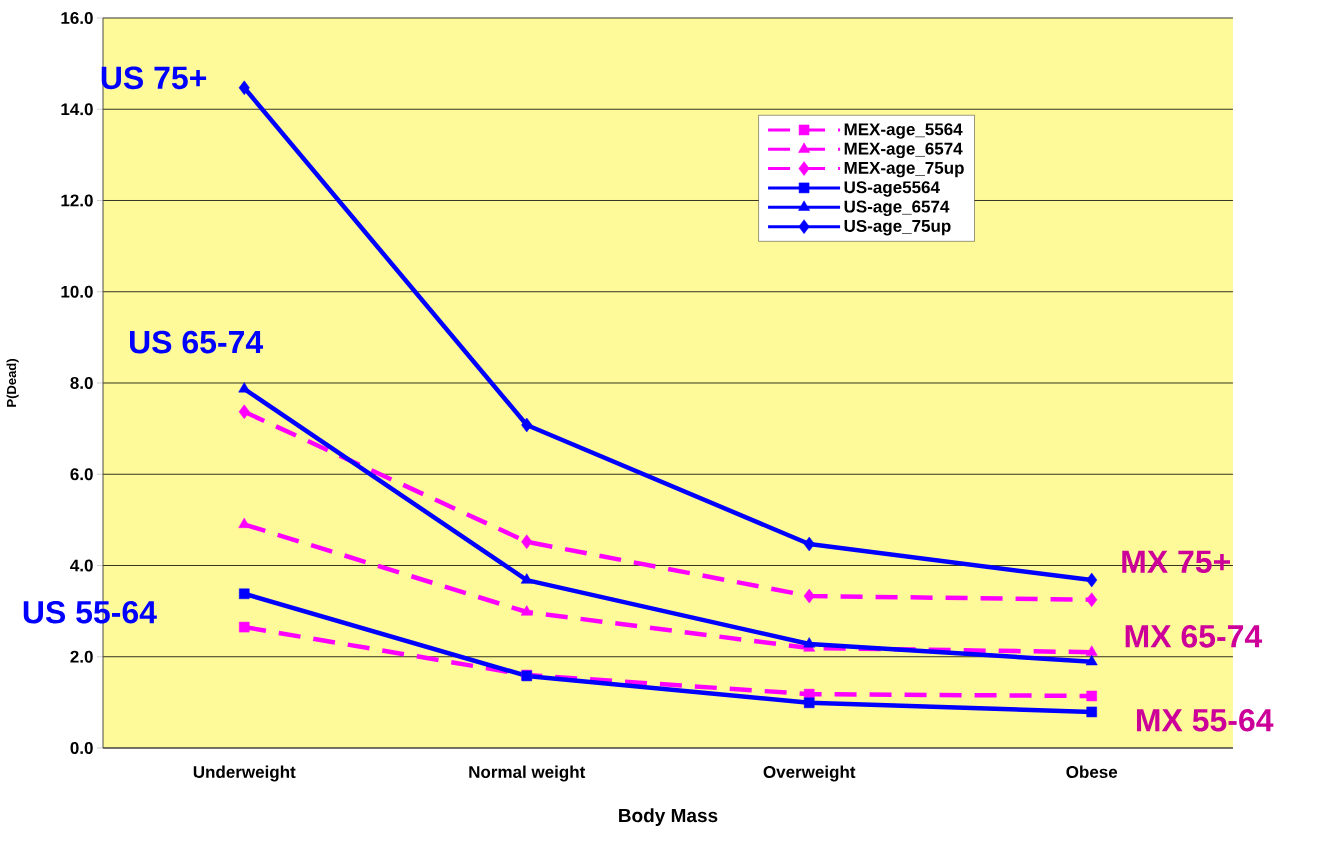  Describe the element at coordinates (81, 656) in the screenshot. I see `y-tick-label: 2.0` at that location.